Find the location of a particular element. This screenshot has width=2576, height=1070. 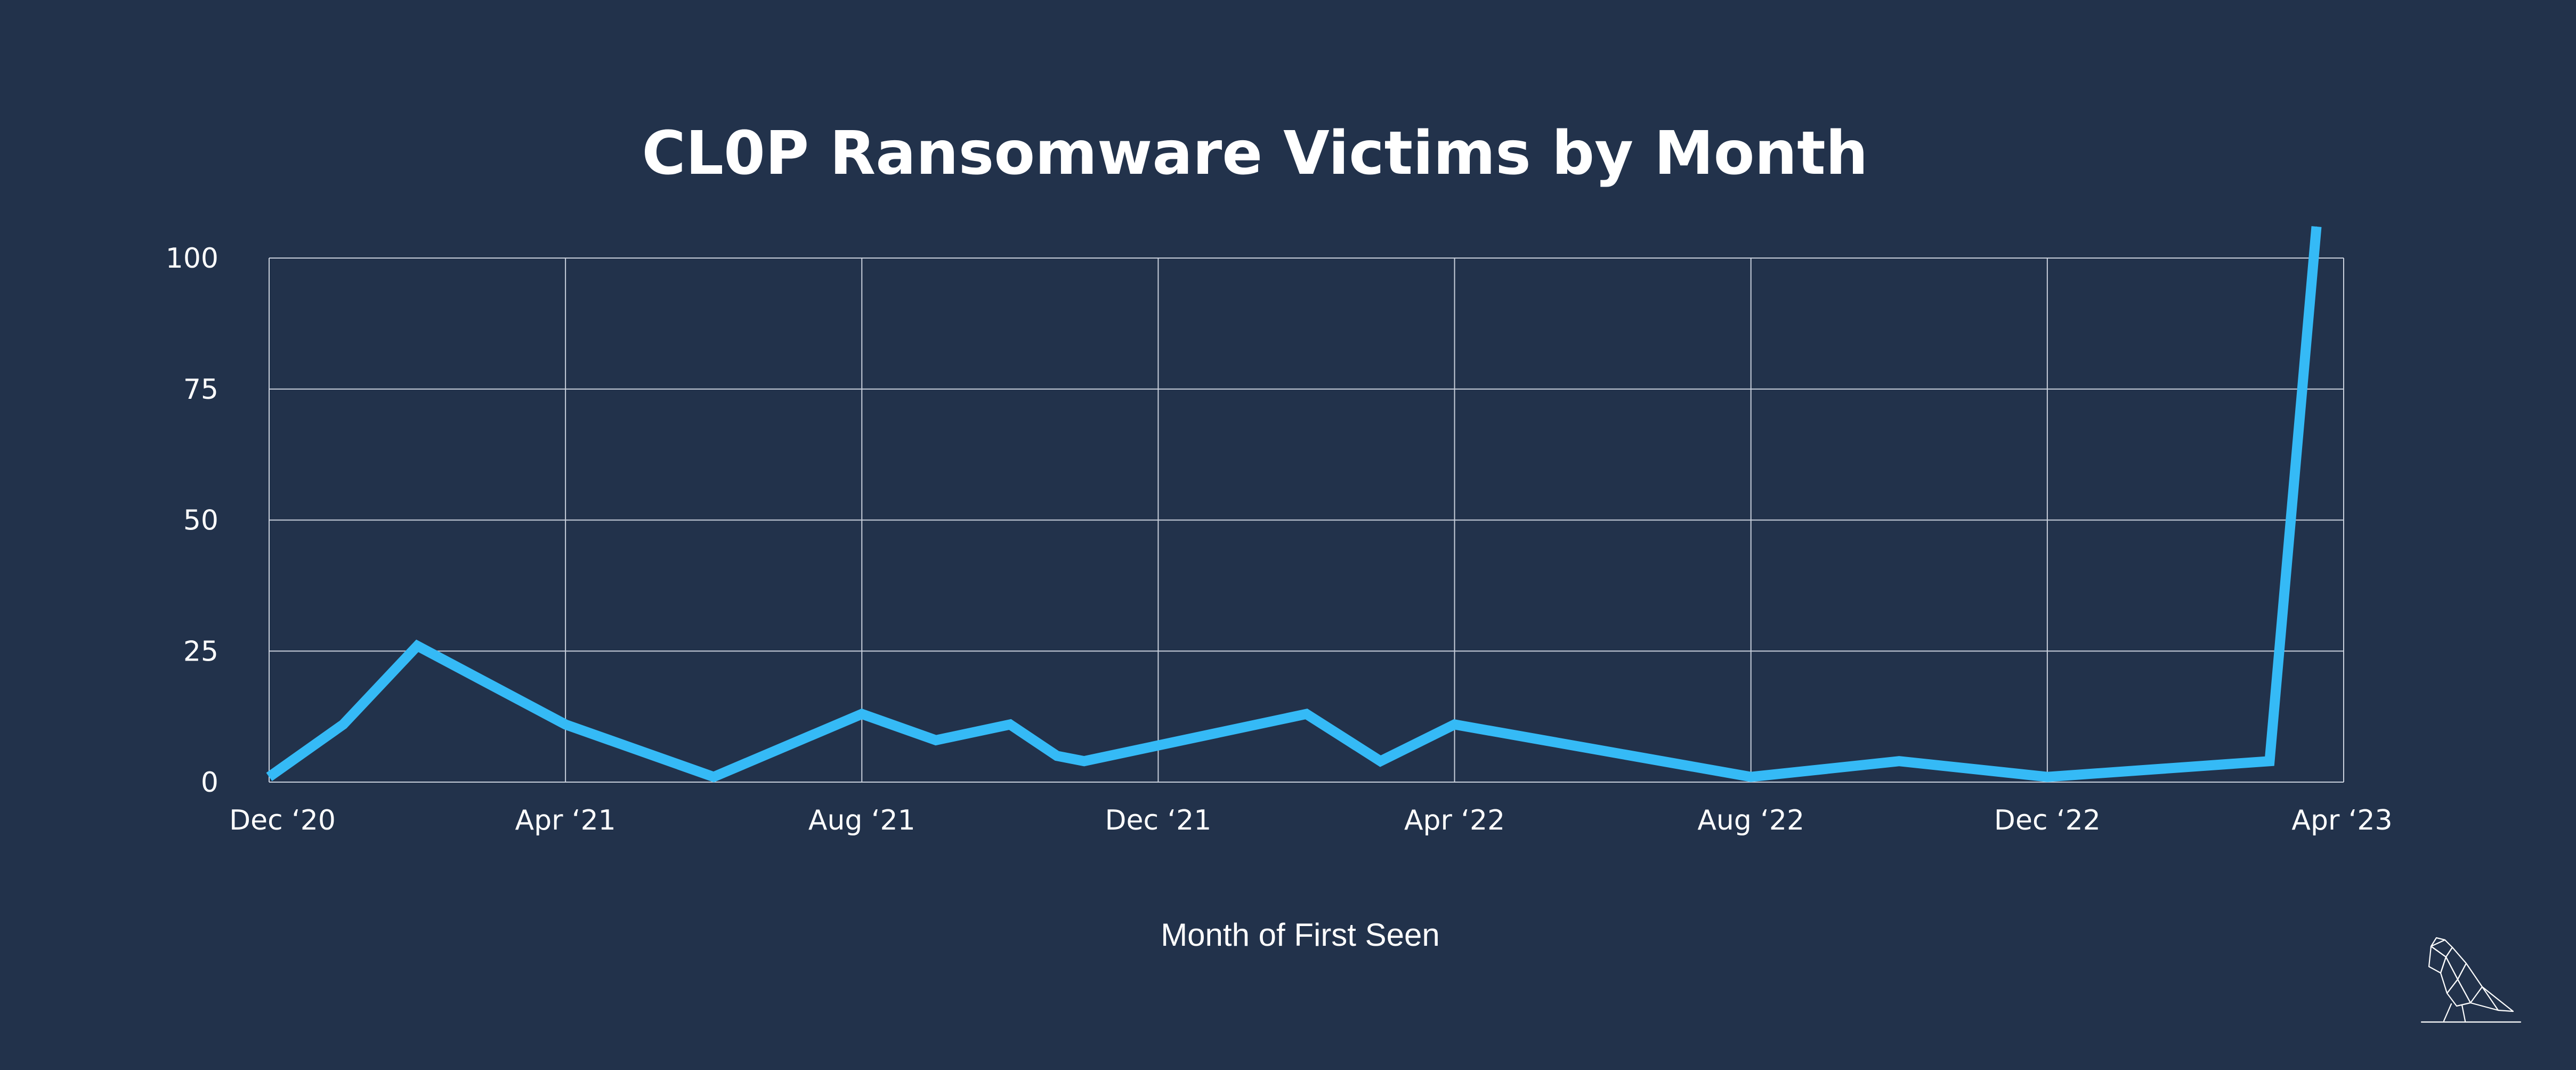

x-tick-label: Apr ‘21 is located at coordinates (566, 820).